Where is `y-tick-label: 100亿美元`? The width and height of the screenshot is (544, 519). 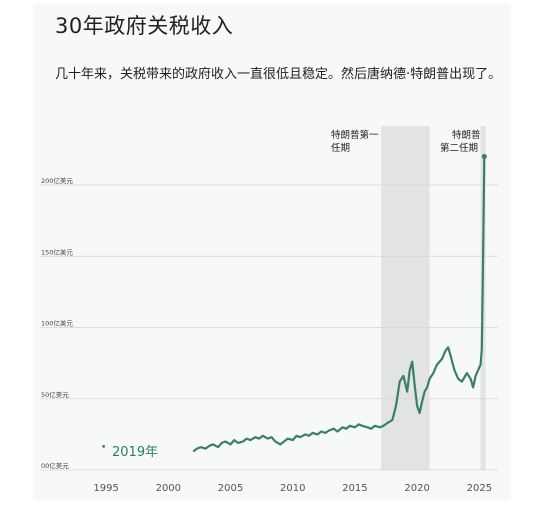 y-tick-label: 100亿美元 is located at coordinates (57, 323).